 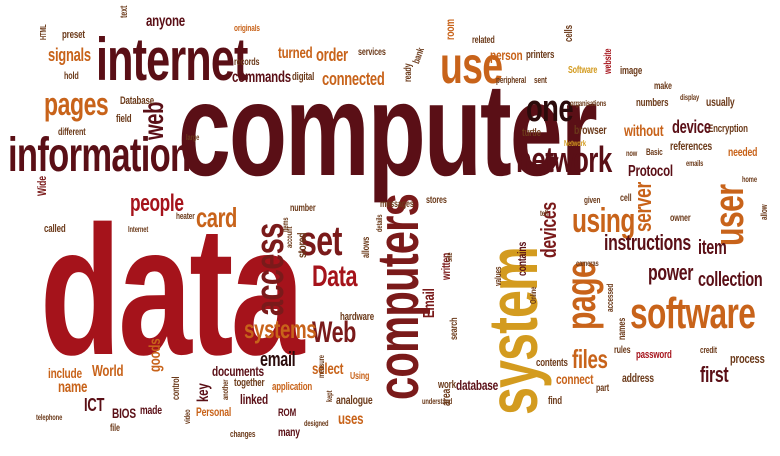 I want to click on word-pages: pages, so click(x=76, y=104).